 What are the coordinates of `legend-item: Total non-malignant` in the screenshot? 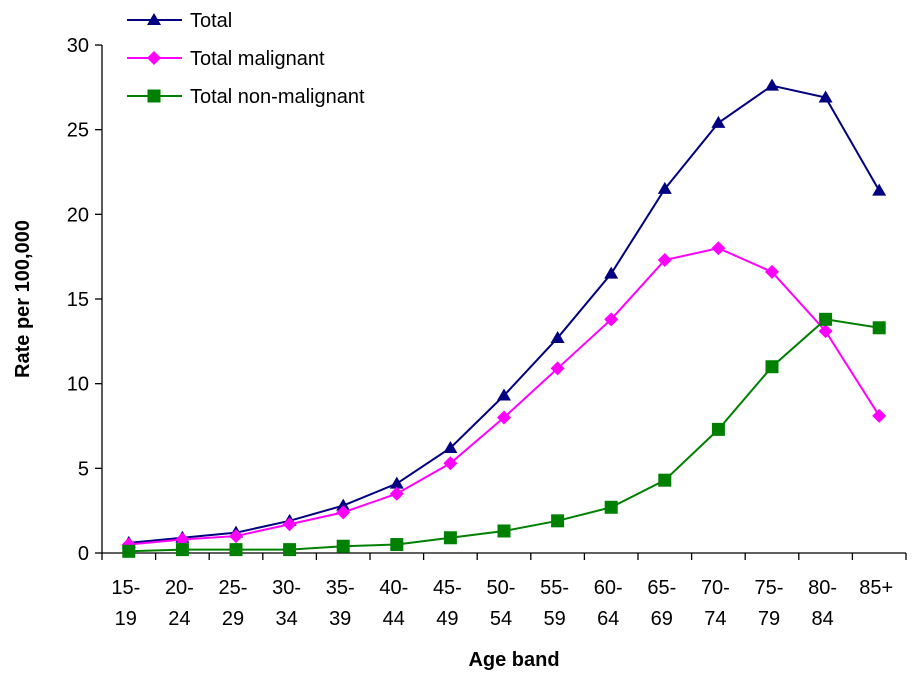 It's located at (246, 97).